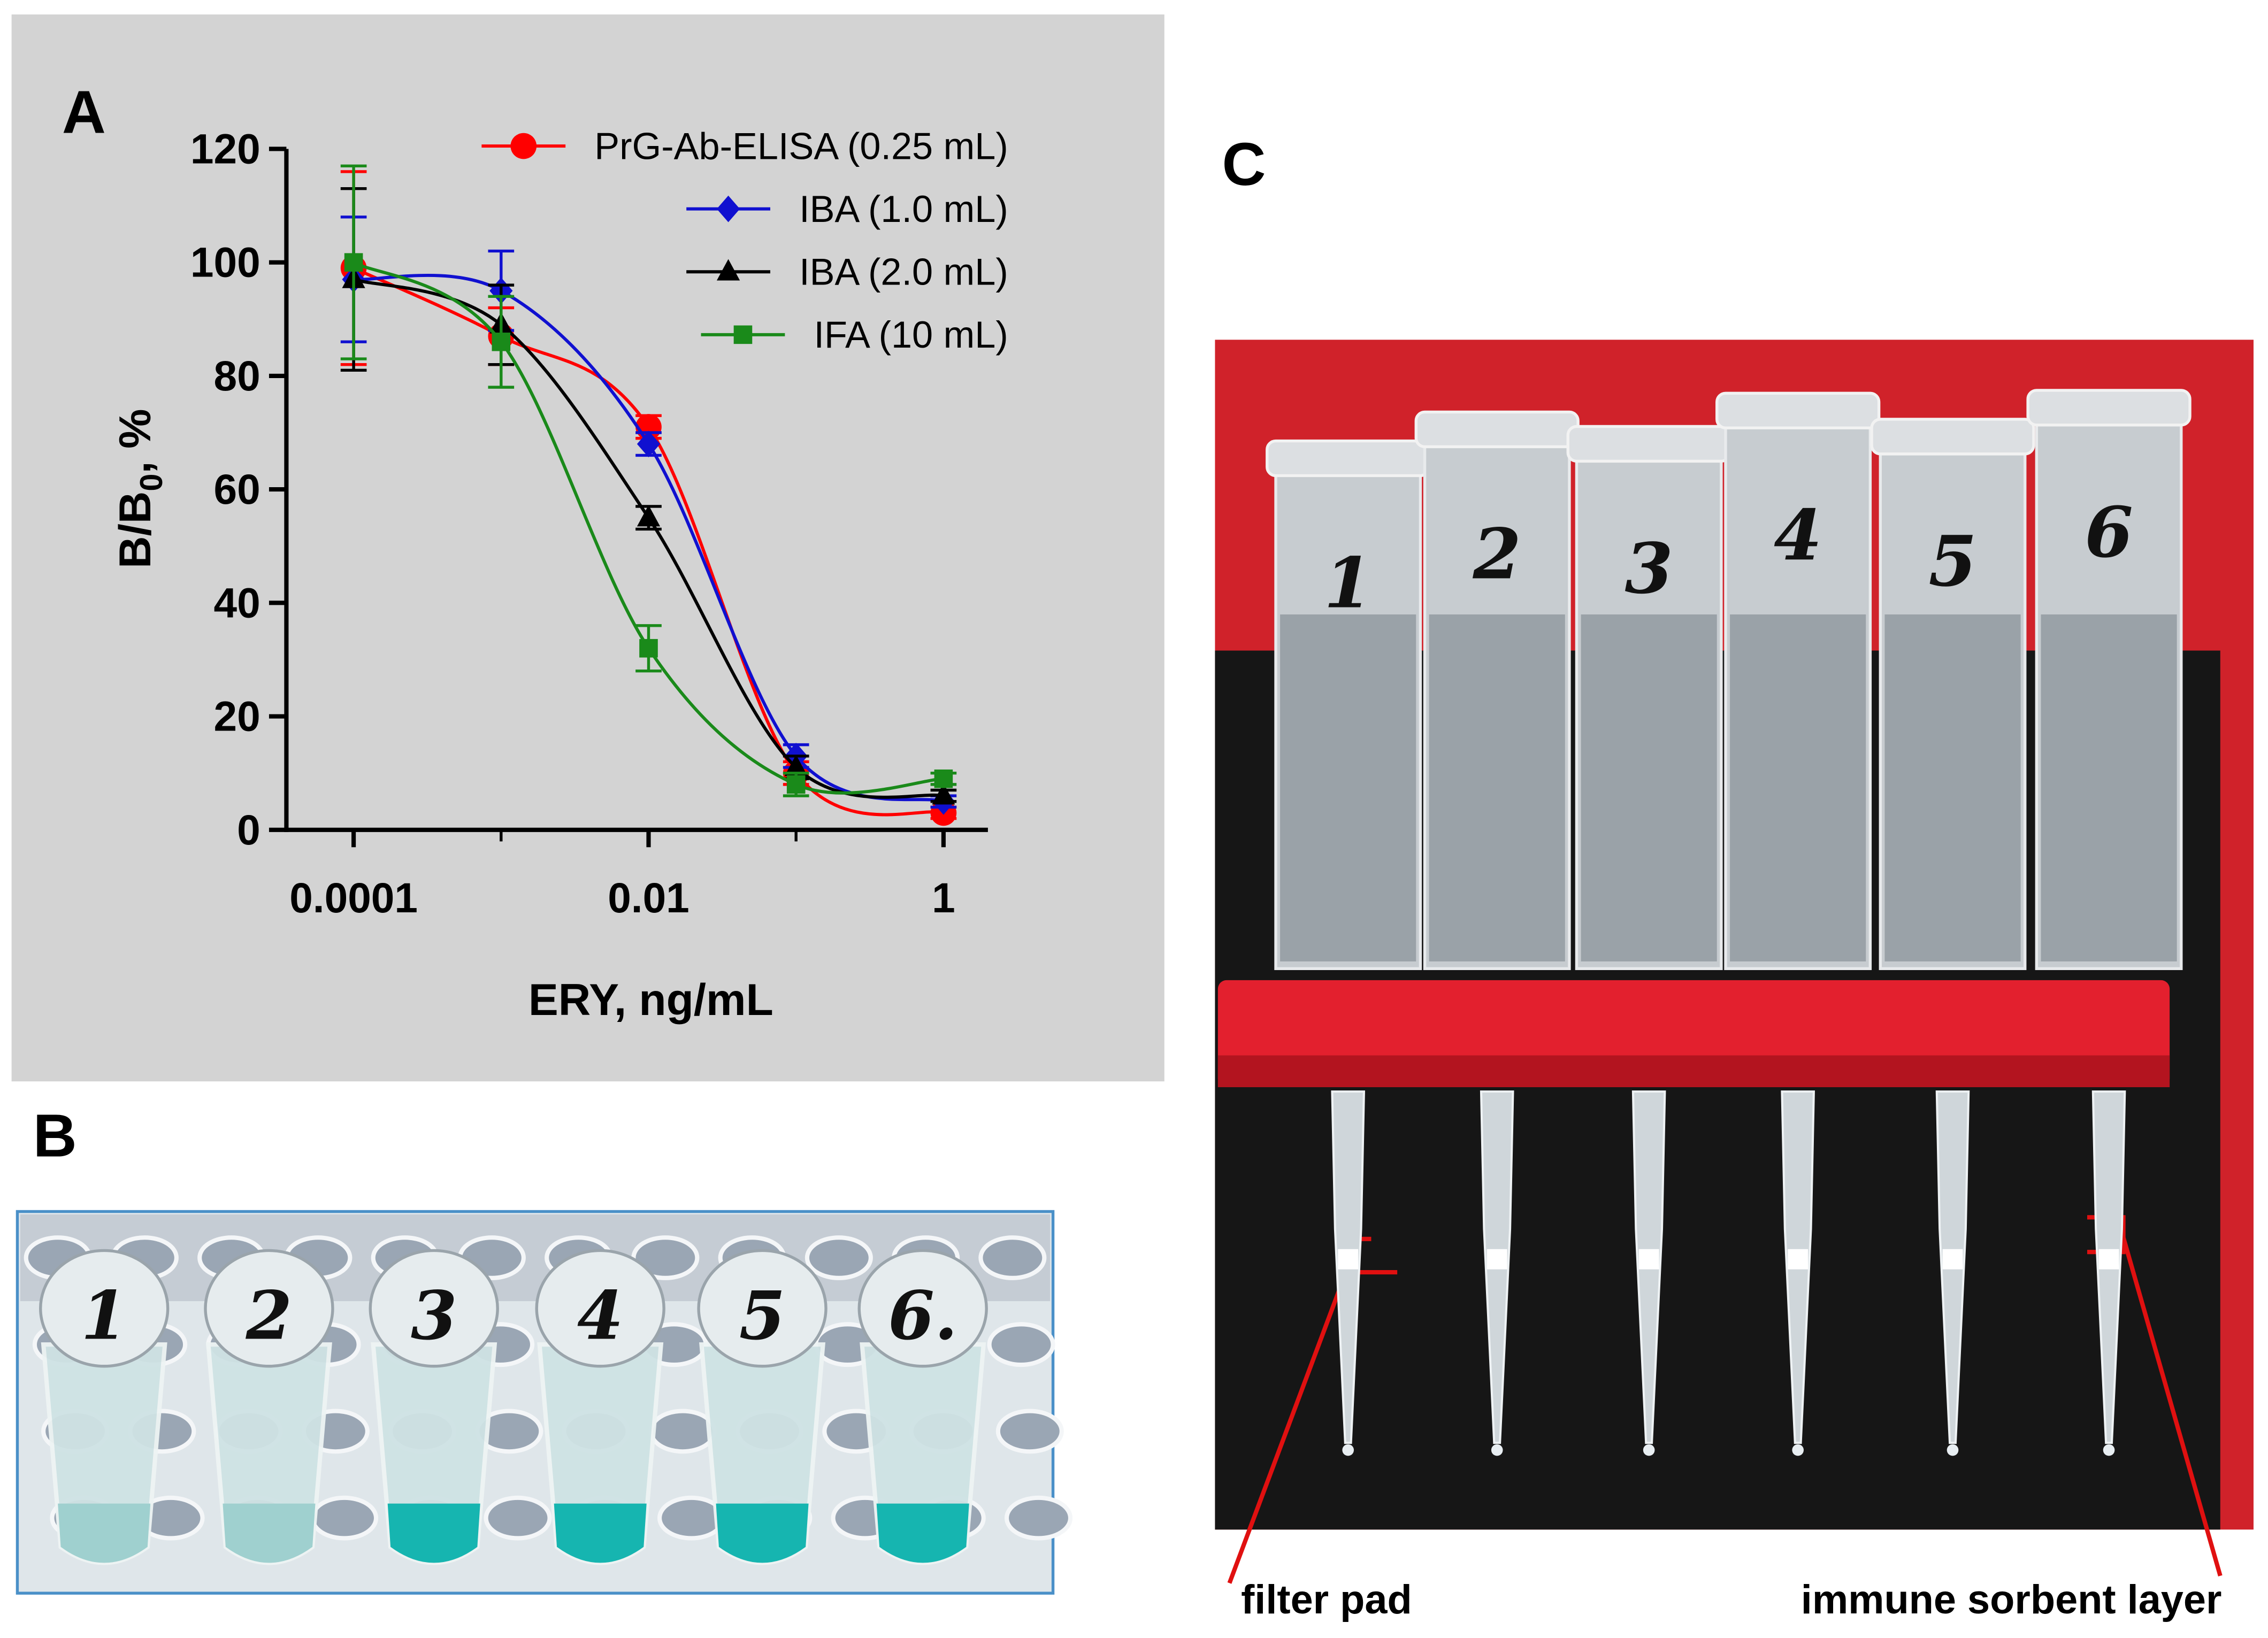 The image size is (2268, 1638). What do you see at coordinates (922, 1316) in the screenshot?
I see `tube-number: 6.` at bounding box center [922, 1316].